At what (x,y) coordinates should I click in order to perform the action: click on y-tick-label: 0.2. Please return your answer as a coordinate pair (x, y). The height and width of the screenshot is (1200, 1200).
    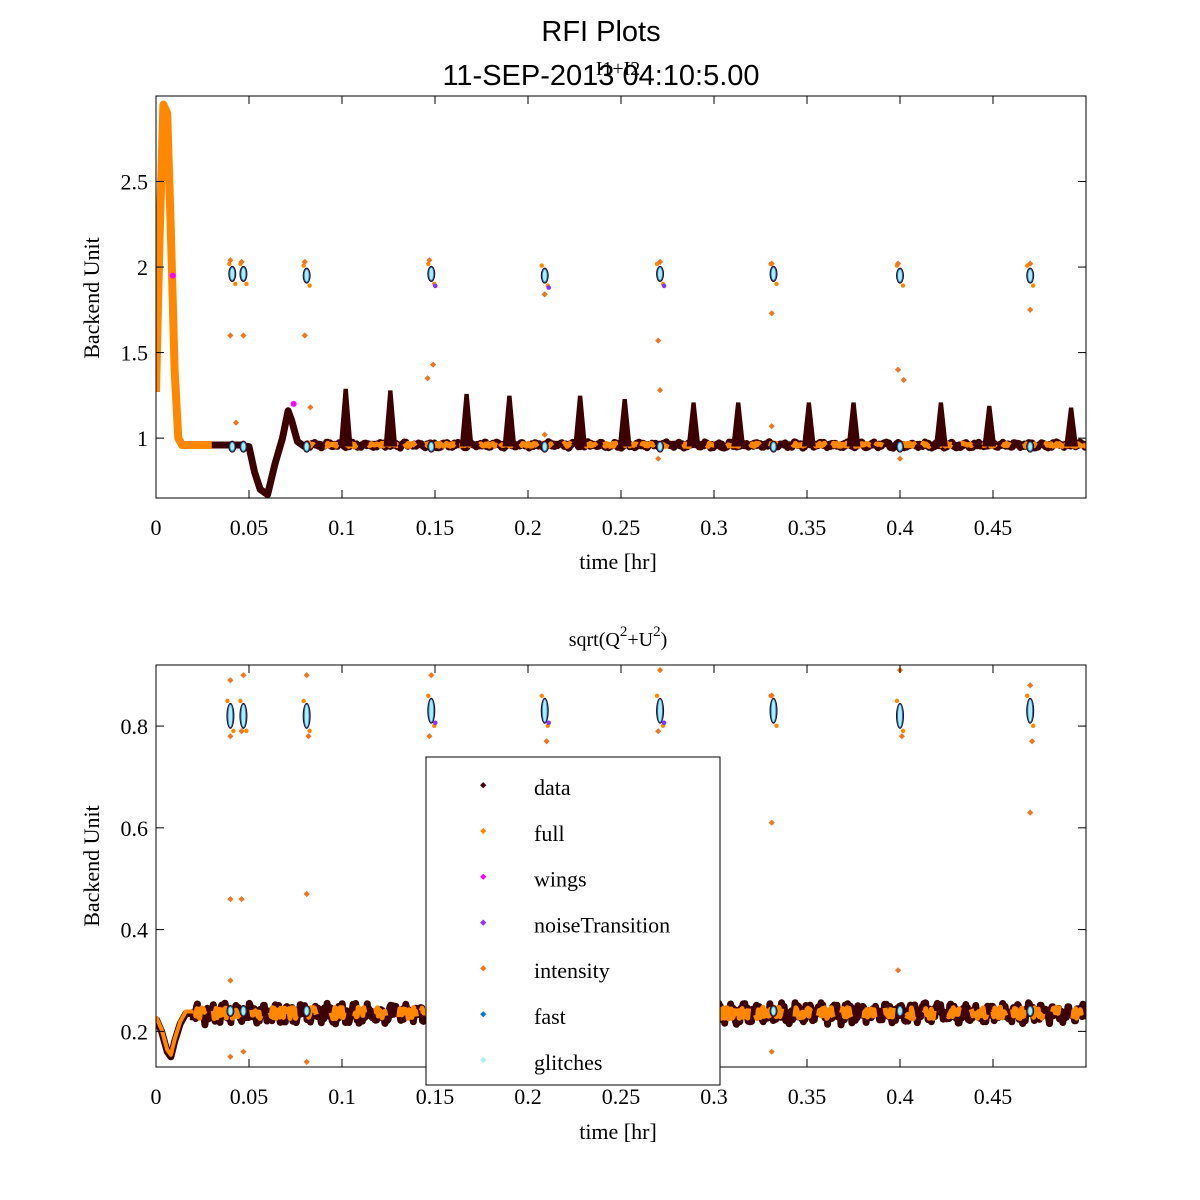
    Looking at the image, I should click on (135, 1031).